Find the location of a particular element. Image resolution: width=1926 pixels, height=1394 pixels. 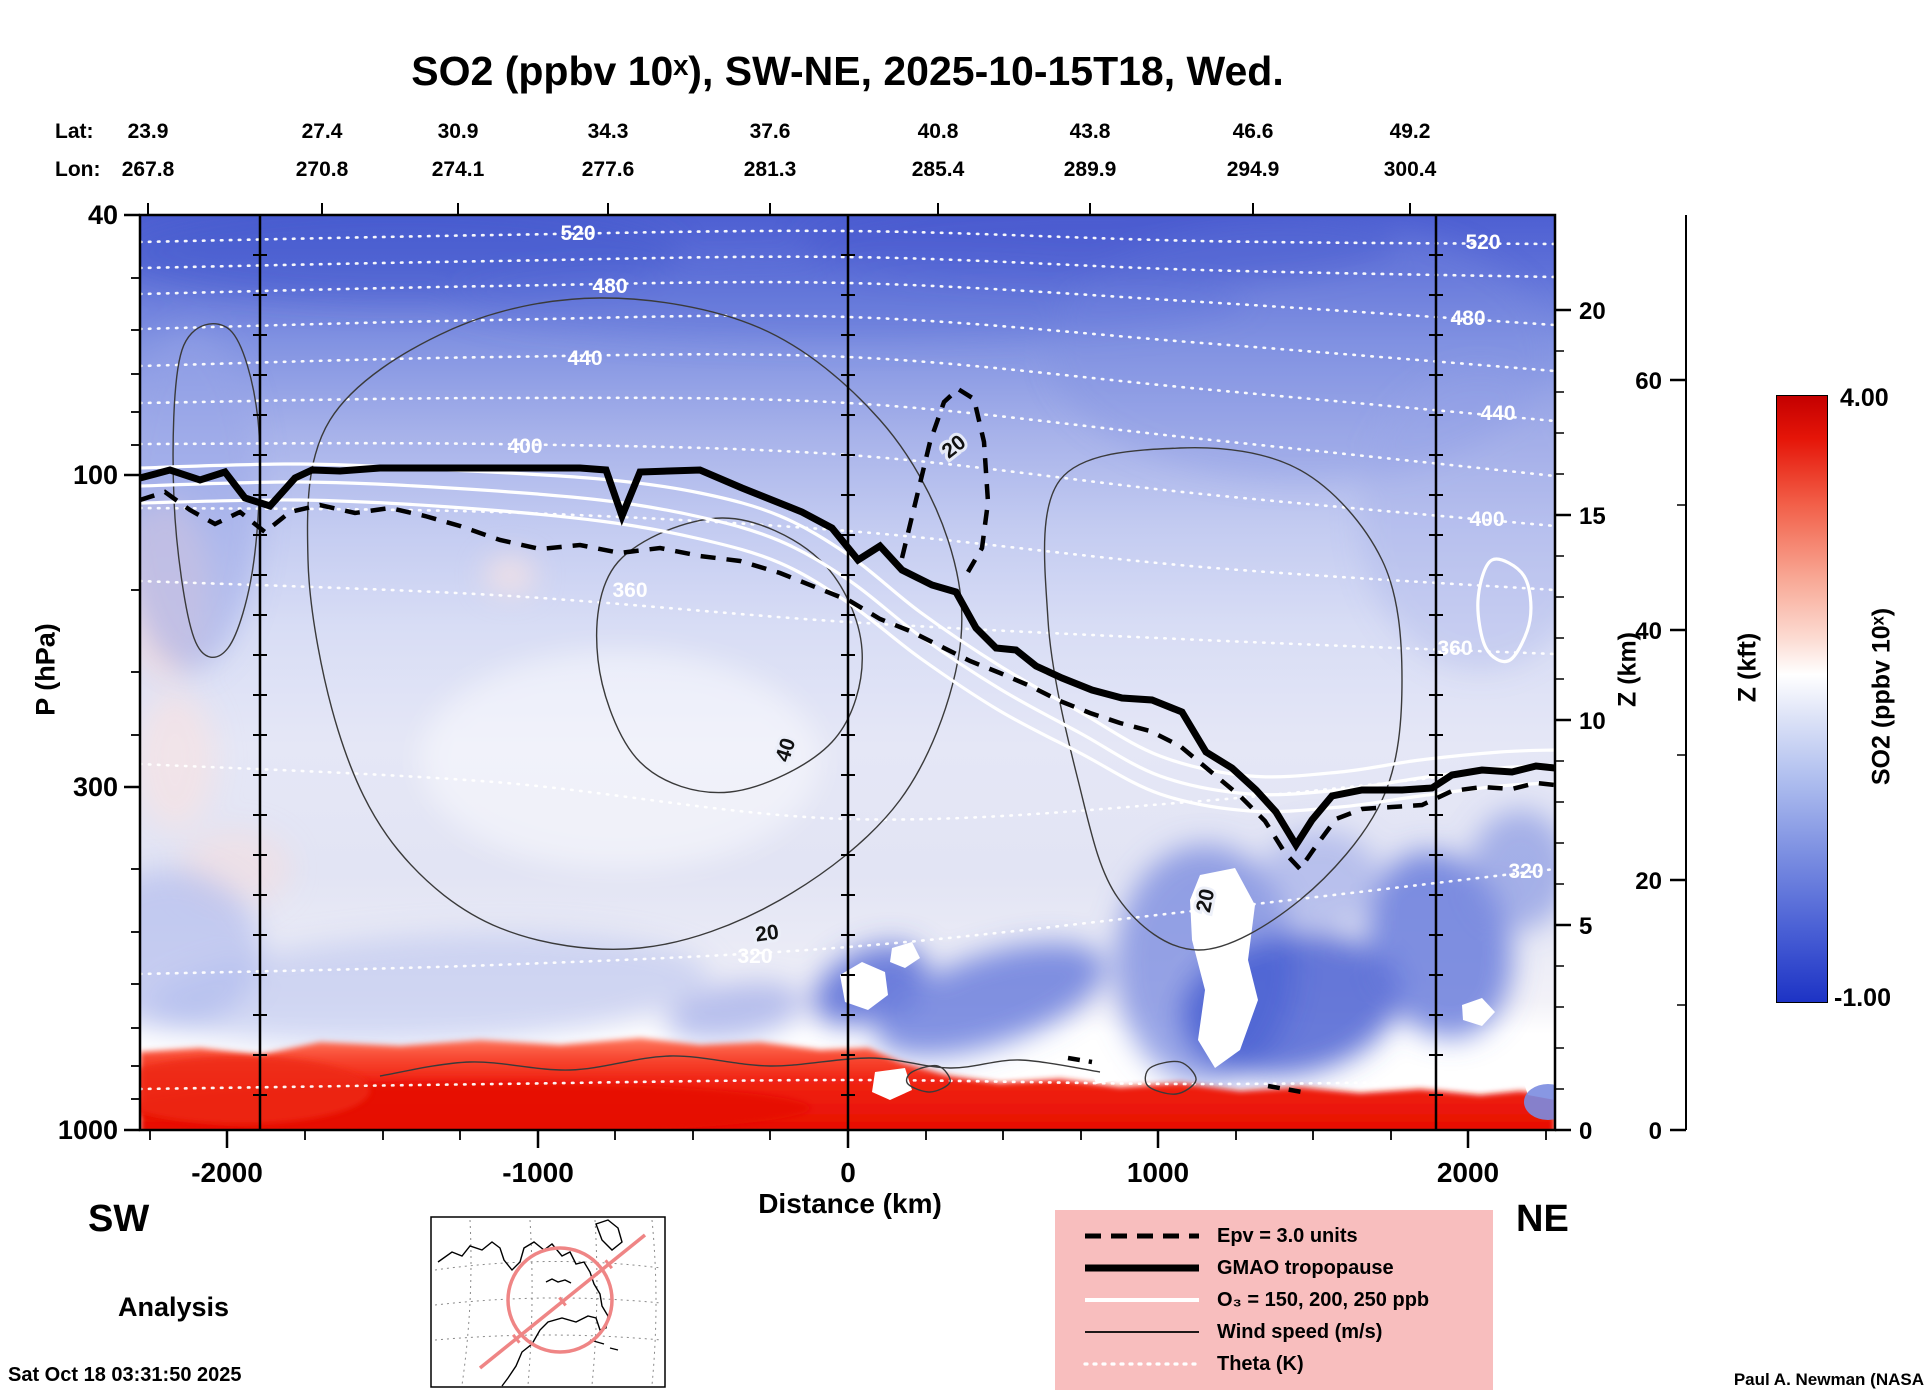

lat-value-1: 27.4 is located at coordinates (322, 131).